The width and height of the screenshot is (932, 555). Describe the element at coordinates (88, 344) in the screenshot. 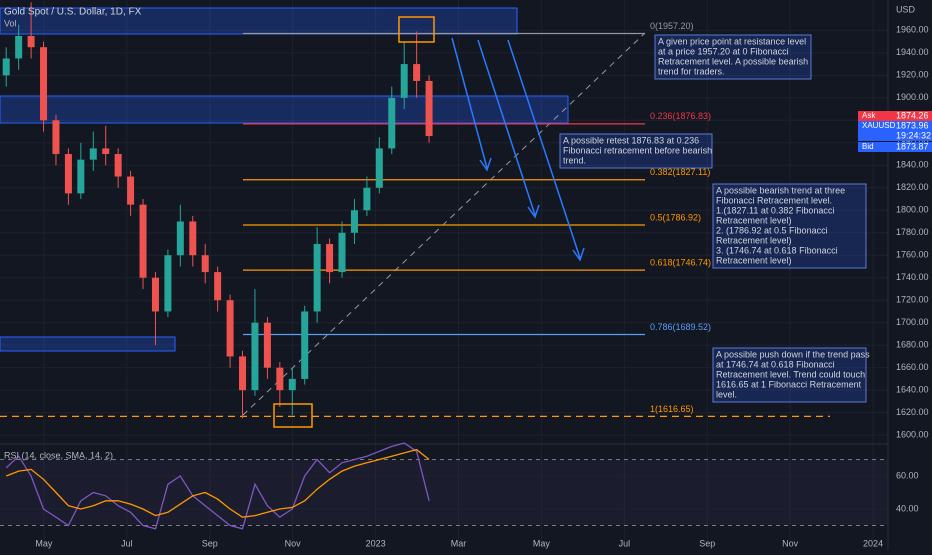

I see `support-zone` at that location.